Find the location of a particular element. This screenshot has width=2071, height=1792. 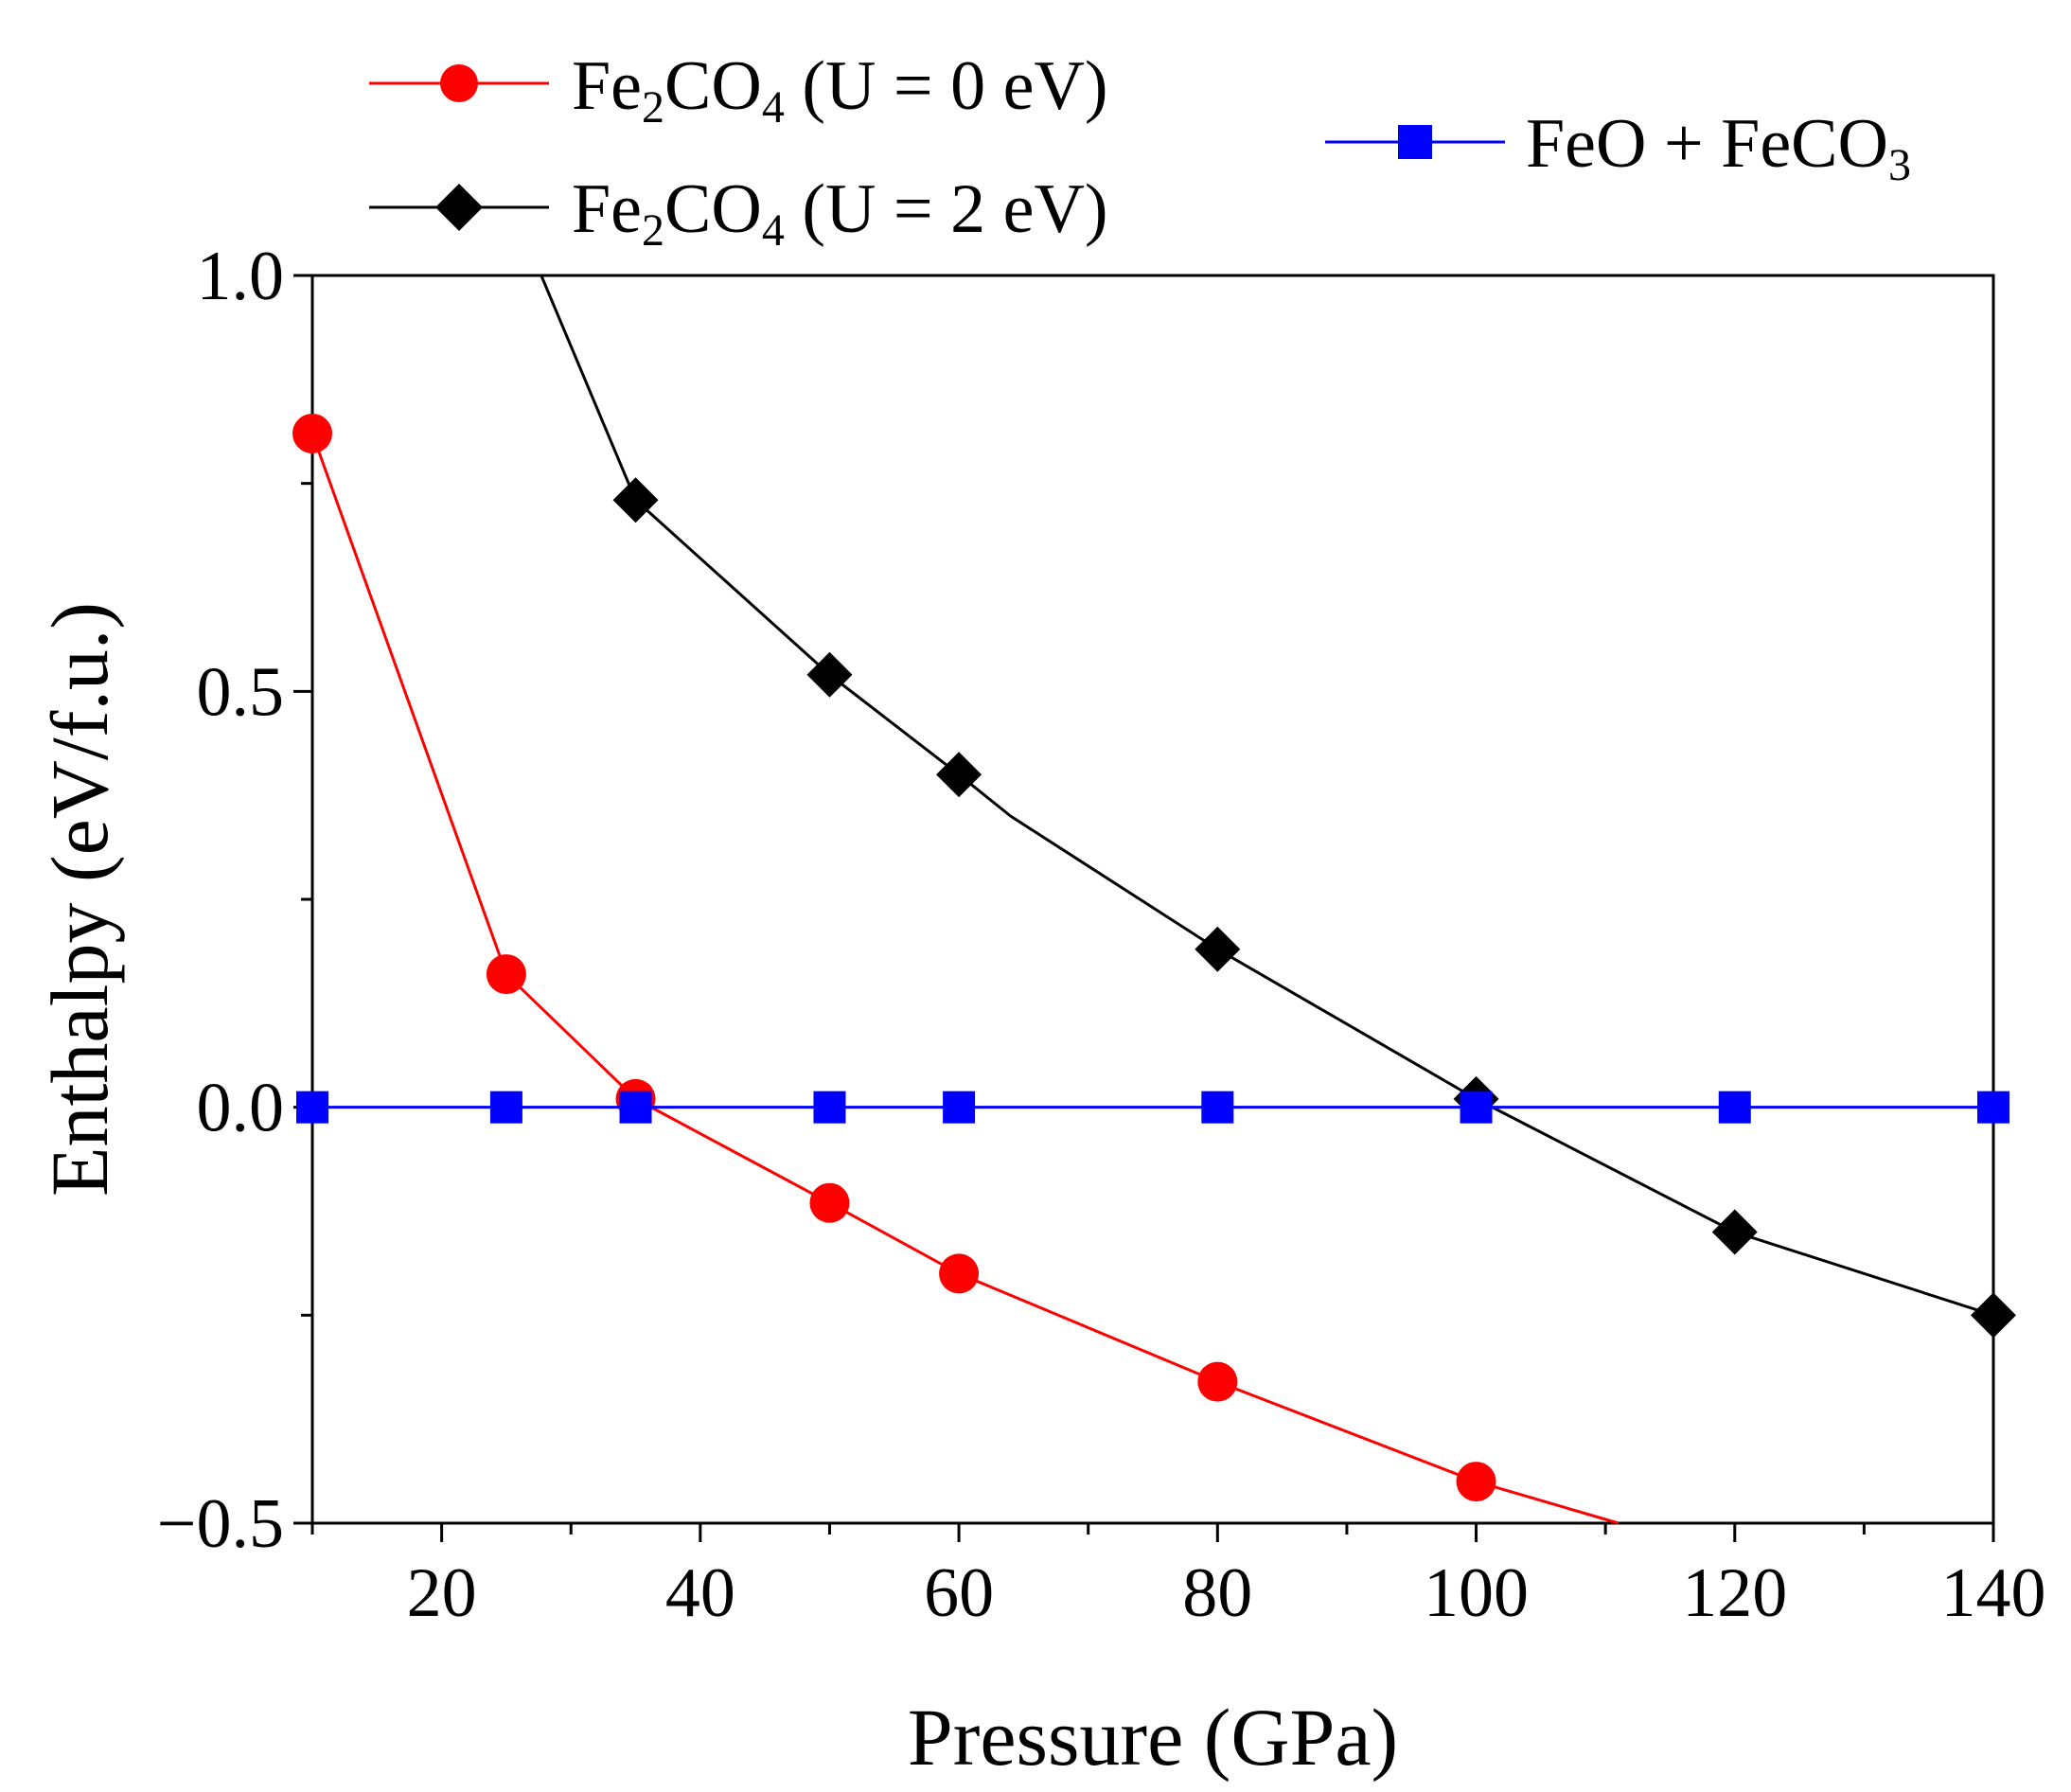

legend-marker-square is located at coordinates (1415, 142).